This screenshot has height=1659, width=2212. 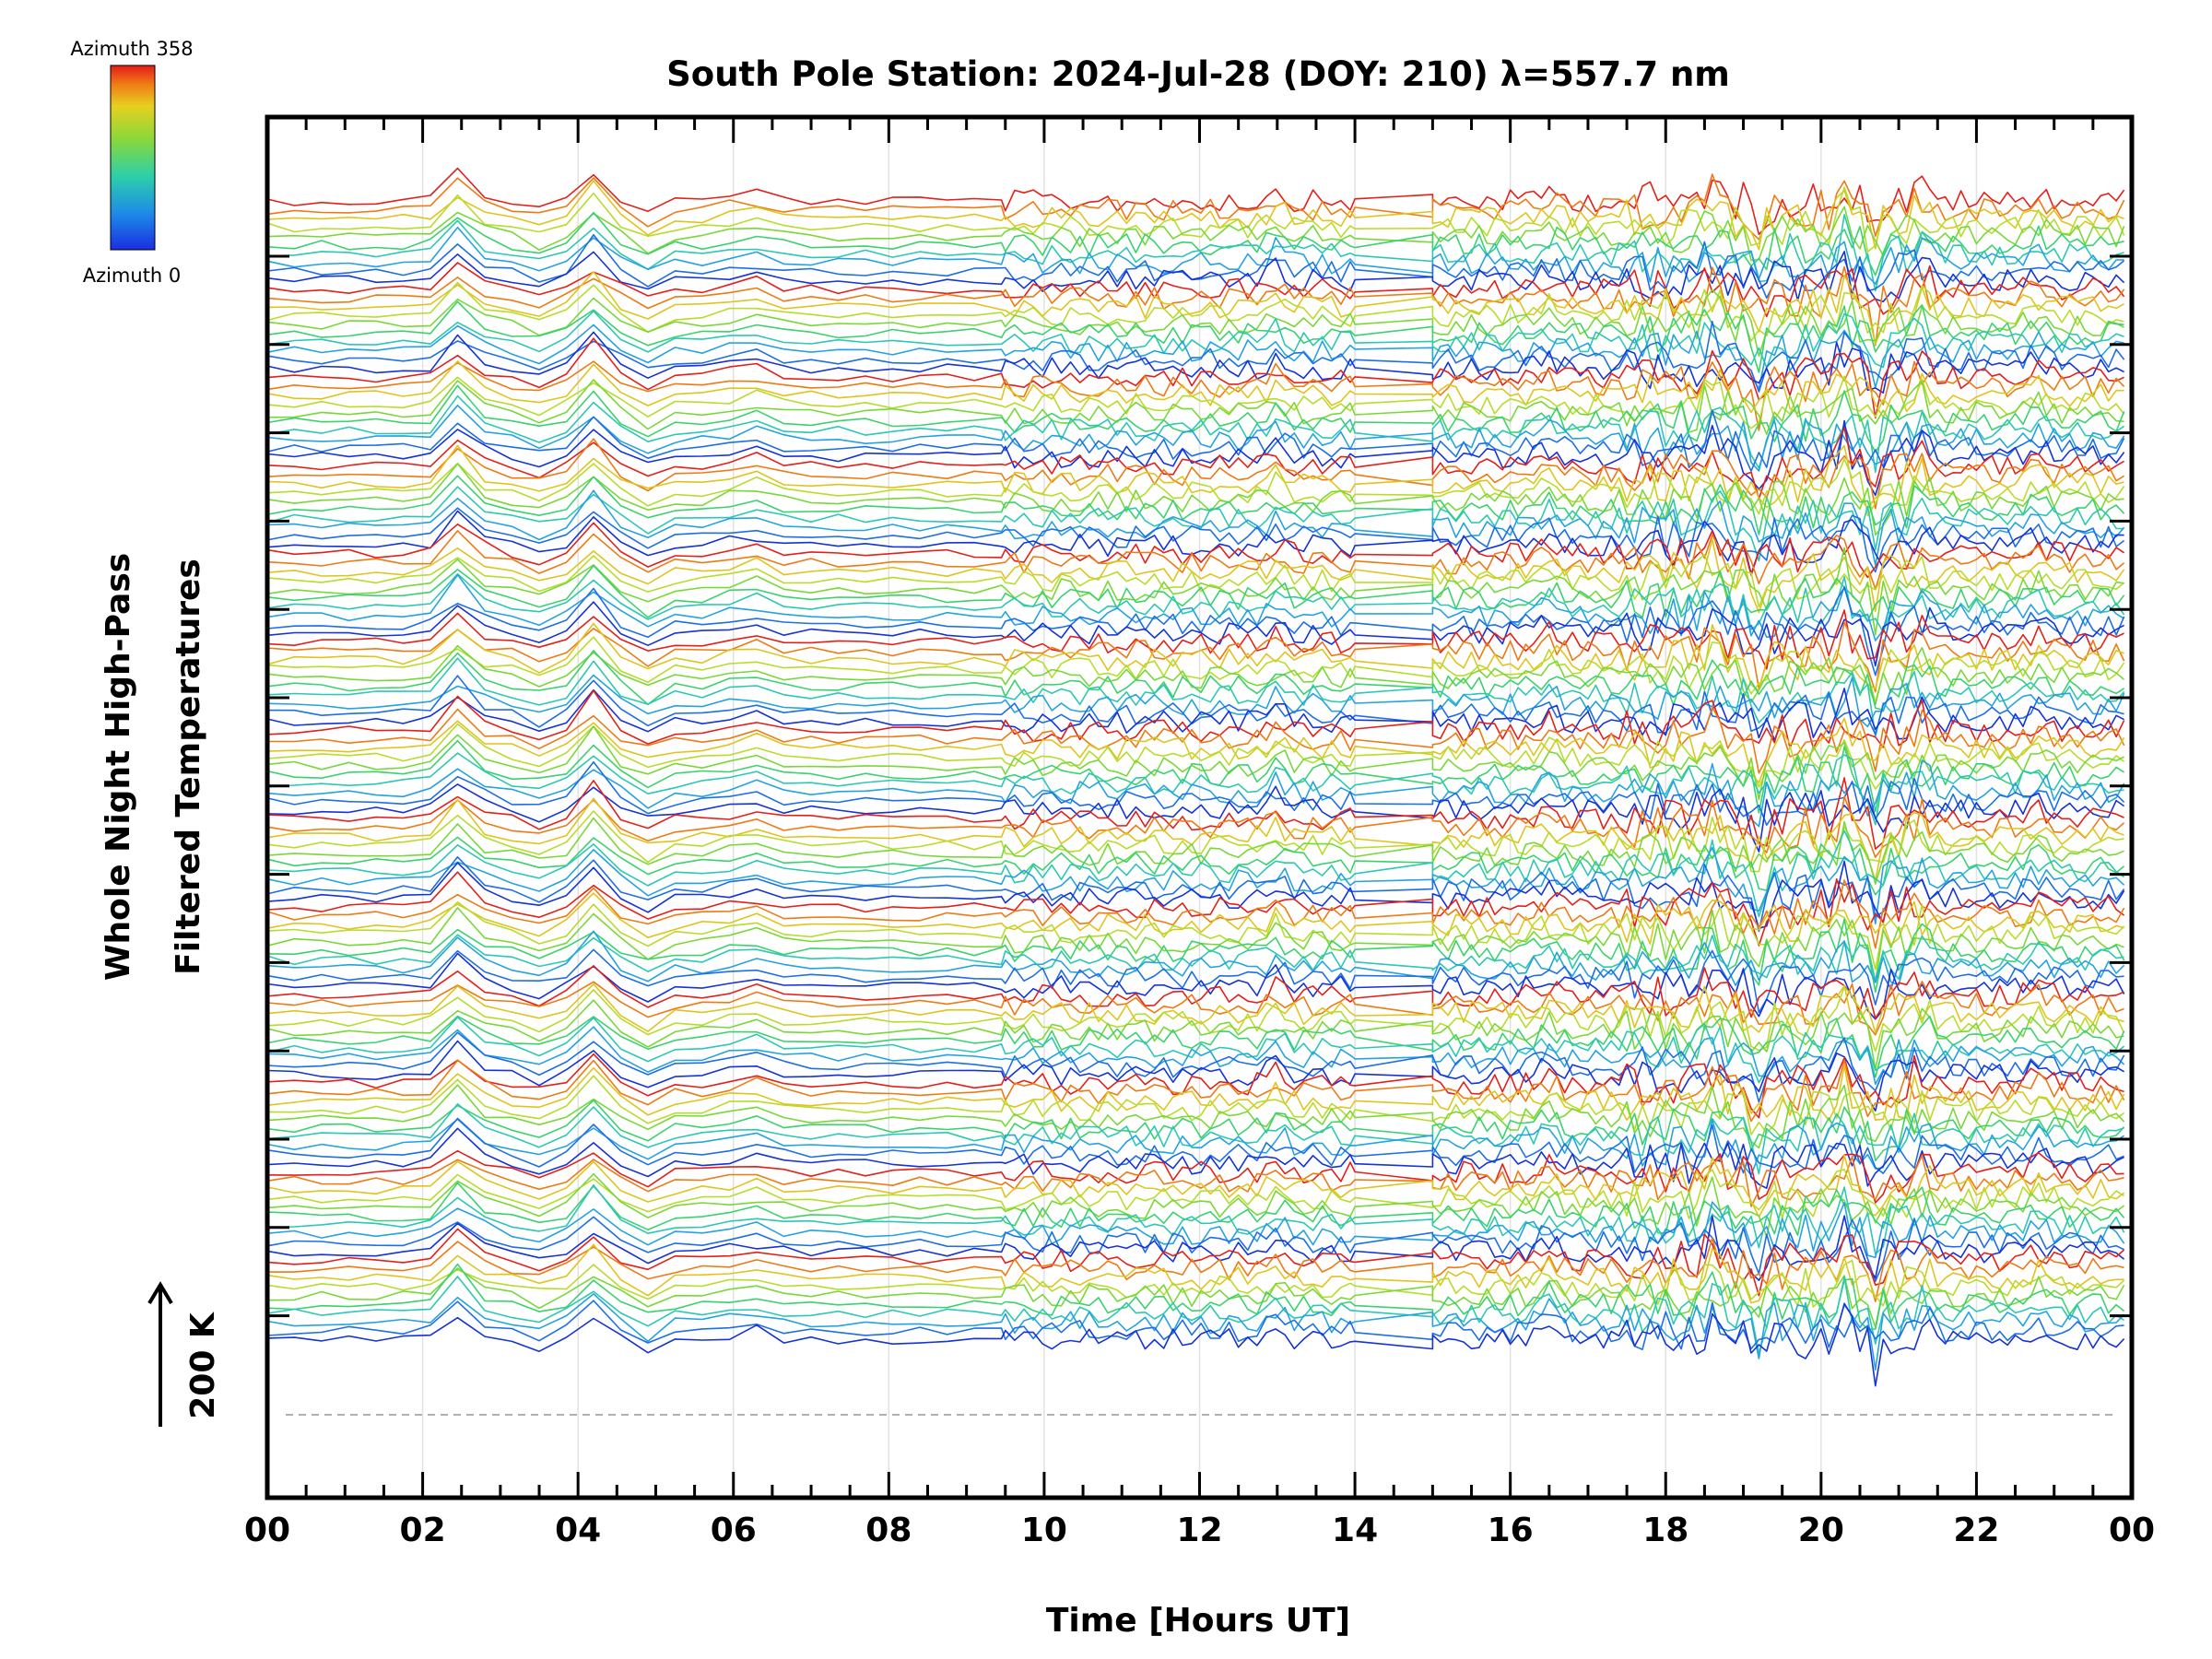 What do you see at coordinates (578, 1530) in the screenshot?
I see `x-tick-label: 04` at bounding box center [578, 1530].